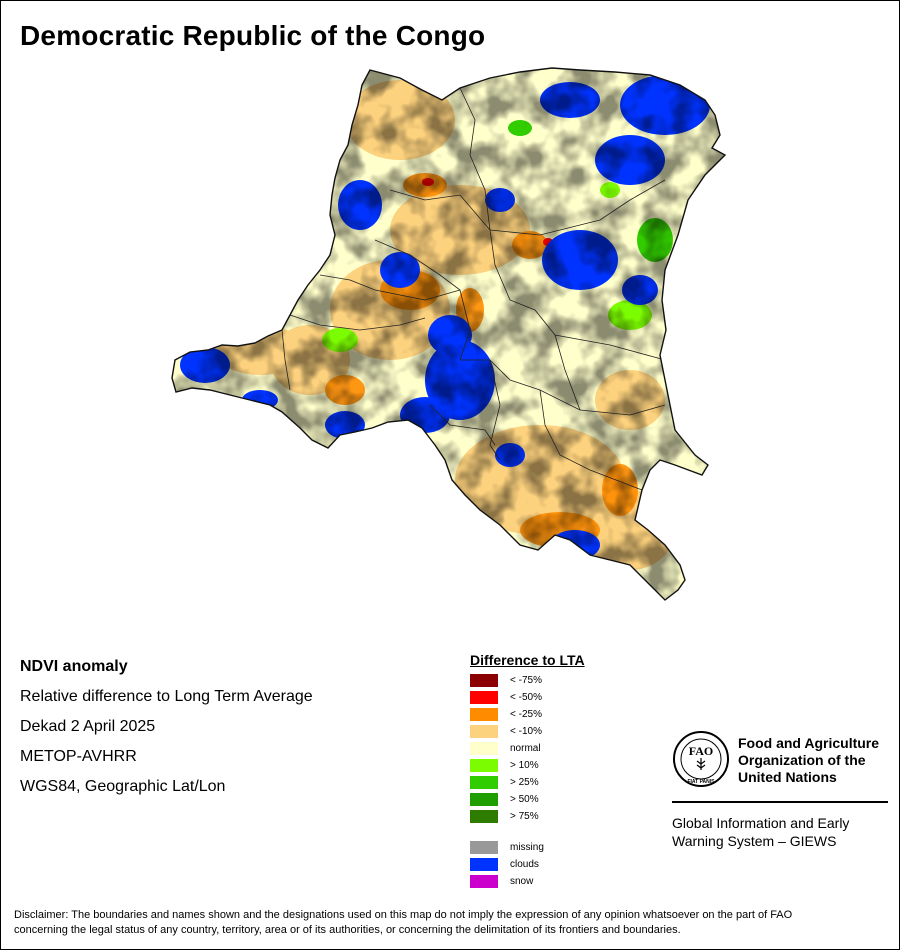  What do you see at coordinates (526, 680) in the screenshot?
I see `legend-label: < -75%` at bounding box center [526, 680].